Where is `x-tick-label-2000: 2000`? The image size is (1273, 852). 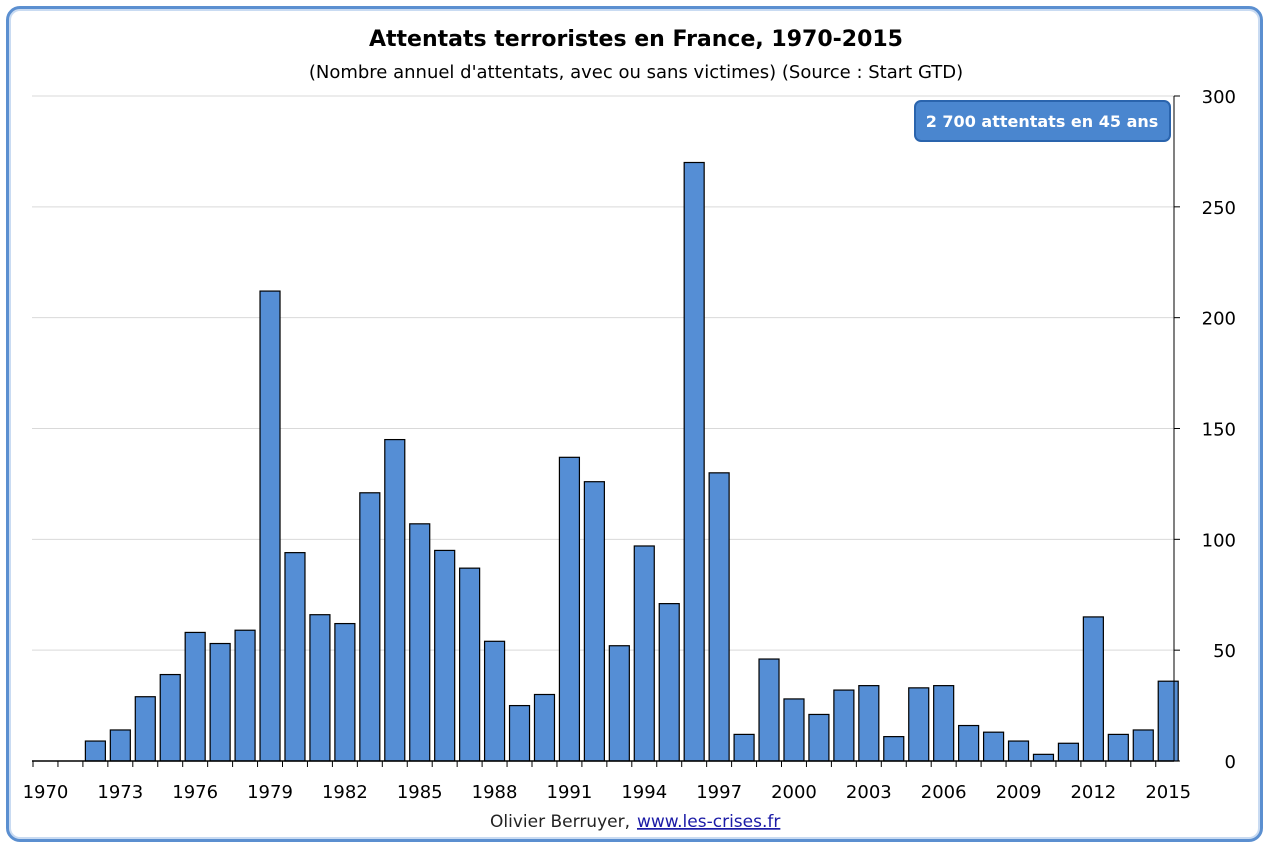 x-tick-label-2000: 2000 is located at coordinates (794, 792).